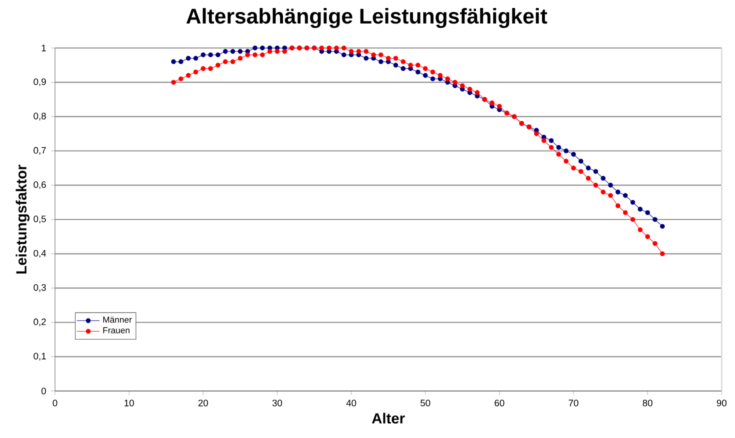  I want to click on x-tick-label: 30, so click(277, 403).